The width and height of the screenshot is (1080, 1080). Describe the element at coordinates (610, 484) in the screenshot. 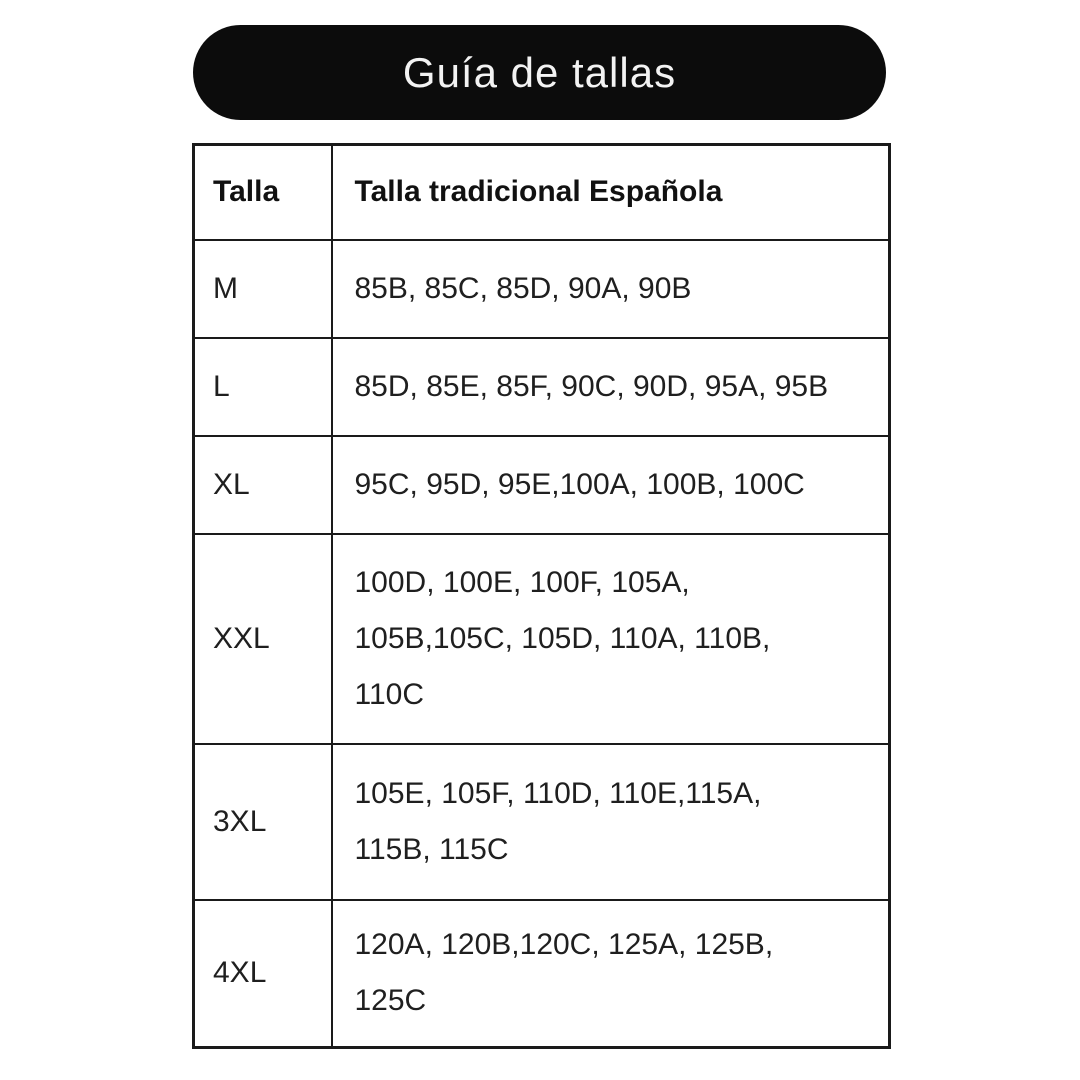

I see `traditional-sizes-cell: 95C, 95D, 95E,100A, 100B, 100C` at that location.